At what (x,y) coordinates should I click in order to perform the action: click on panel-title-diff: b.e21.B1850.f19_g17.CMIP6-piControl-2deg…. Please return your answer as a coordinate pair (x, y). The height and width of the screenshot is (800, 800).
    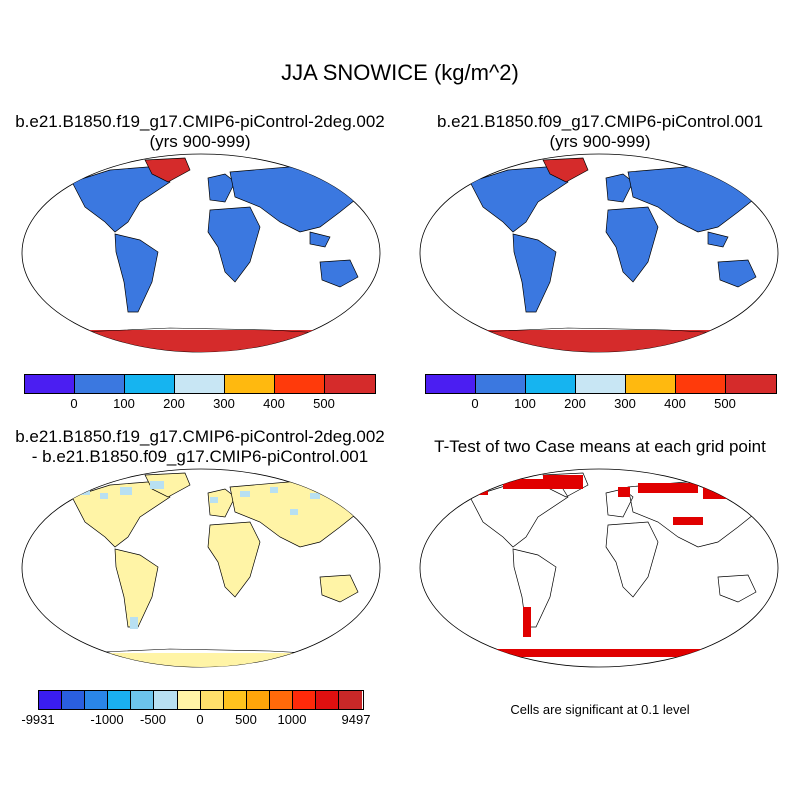
    Looking at the image, I should click on (200, 447).